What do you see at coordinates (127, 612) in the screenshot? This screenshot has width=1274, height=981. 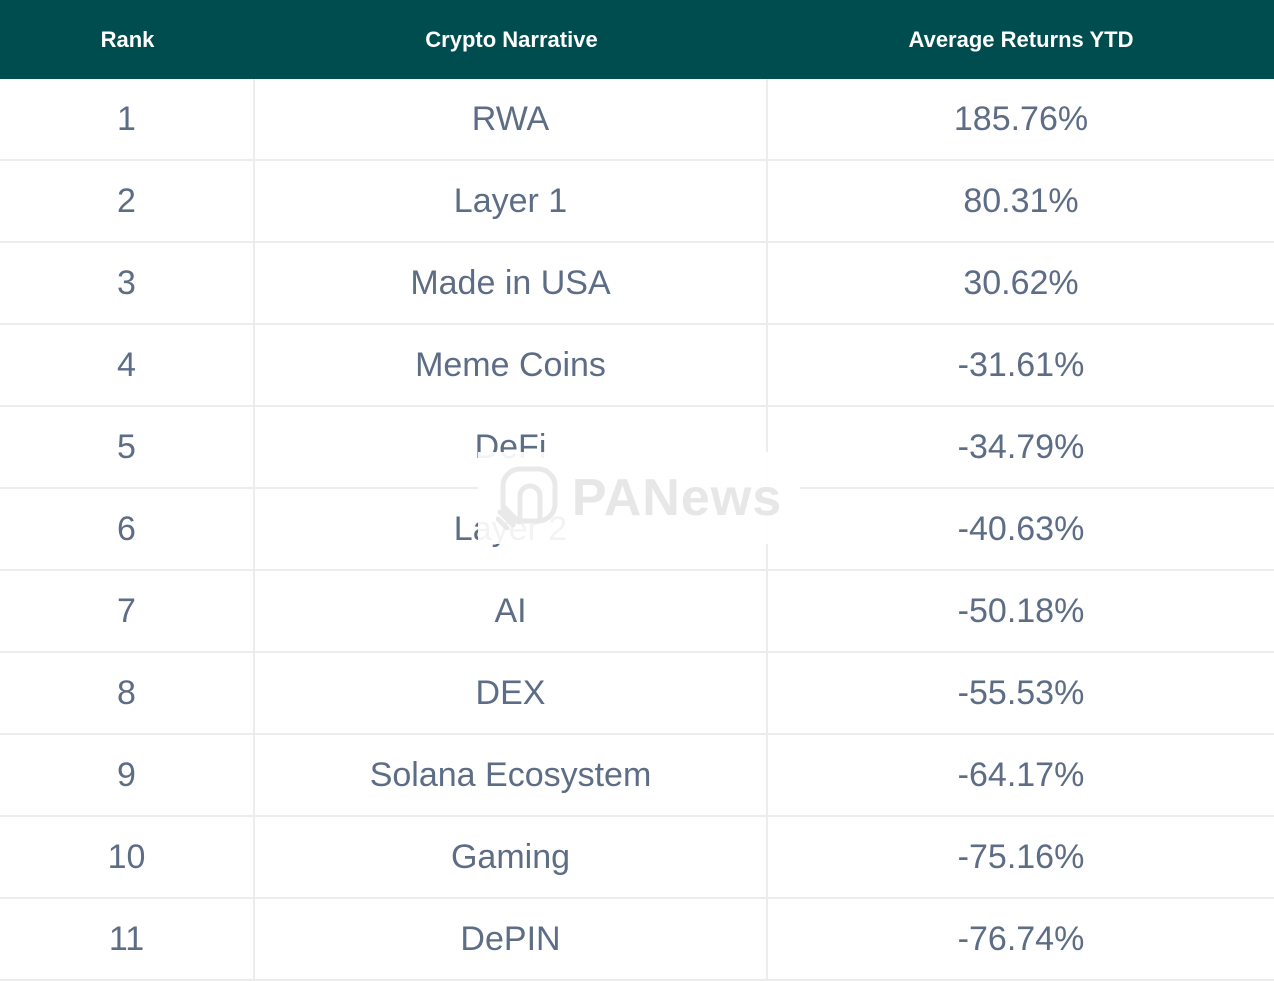 I see `cell-rank: 7` at bounding box center [127, 612].